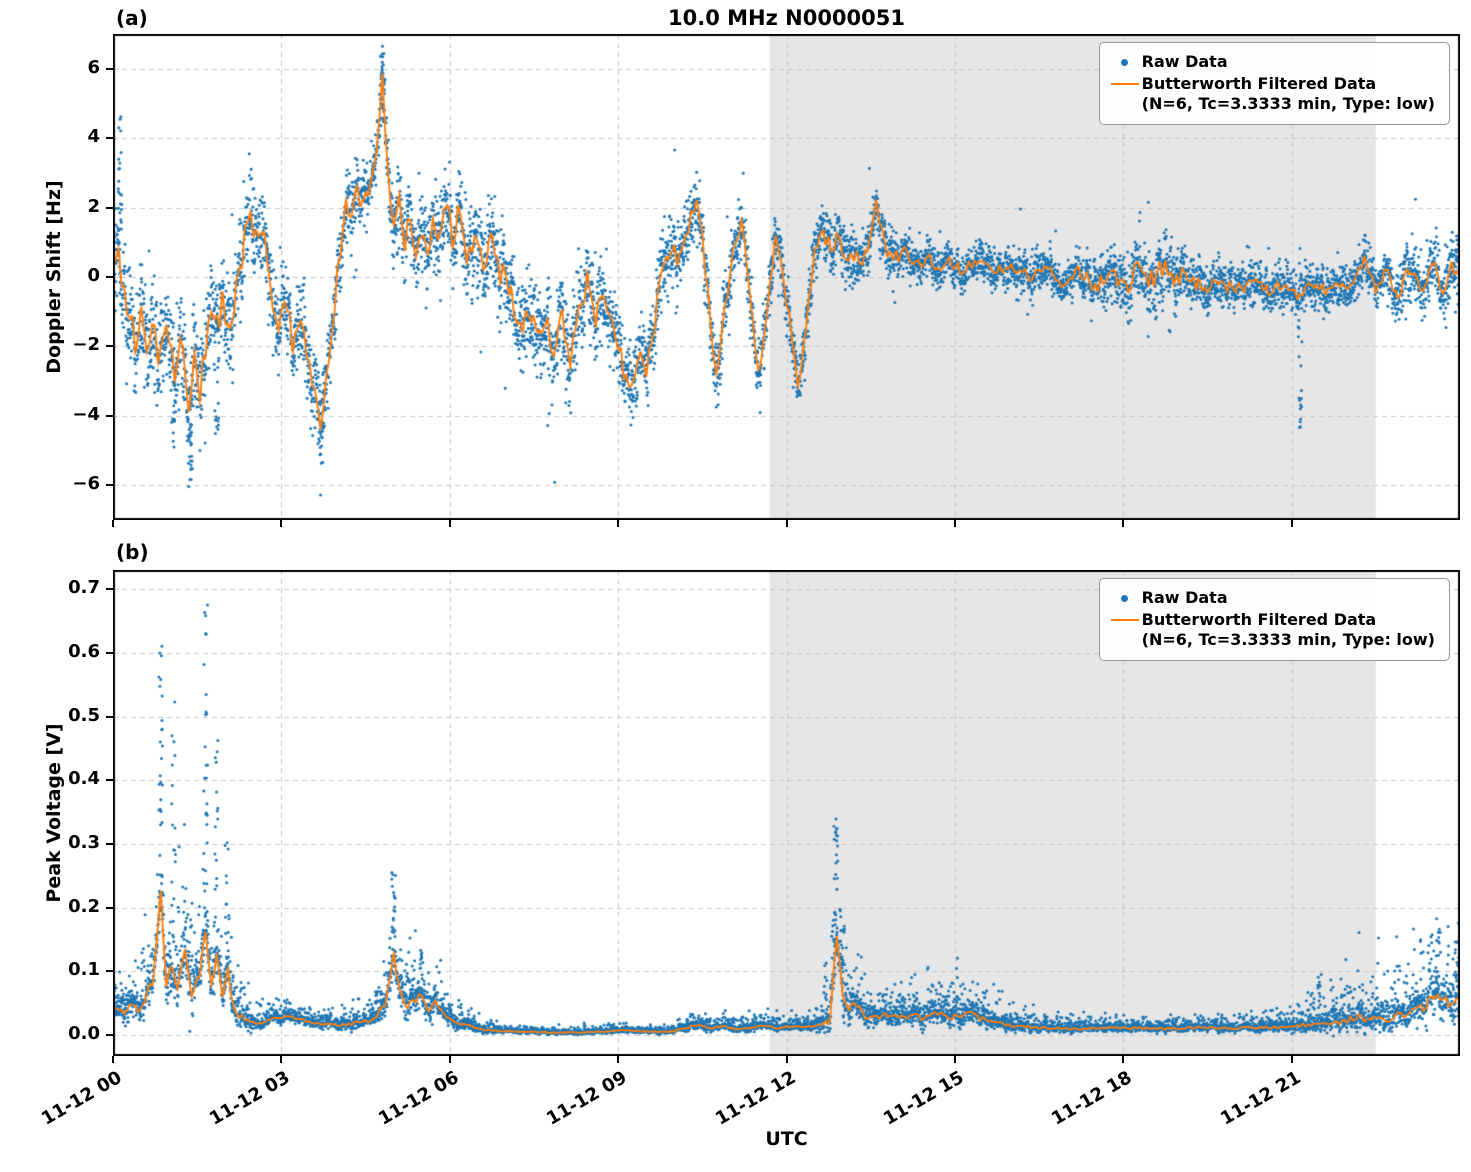  What do you see at coordinates (86, 484) in the screenshot?
I see `y-tick-label: −6` at bounding box center [86, 484].